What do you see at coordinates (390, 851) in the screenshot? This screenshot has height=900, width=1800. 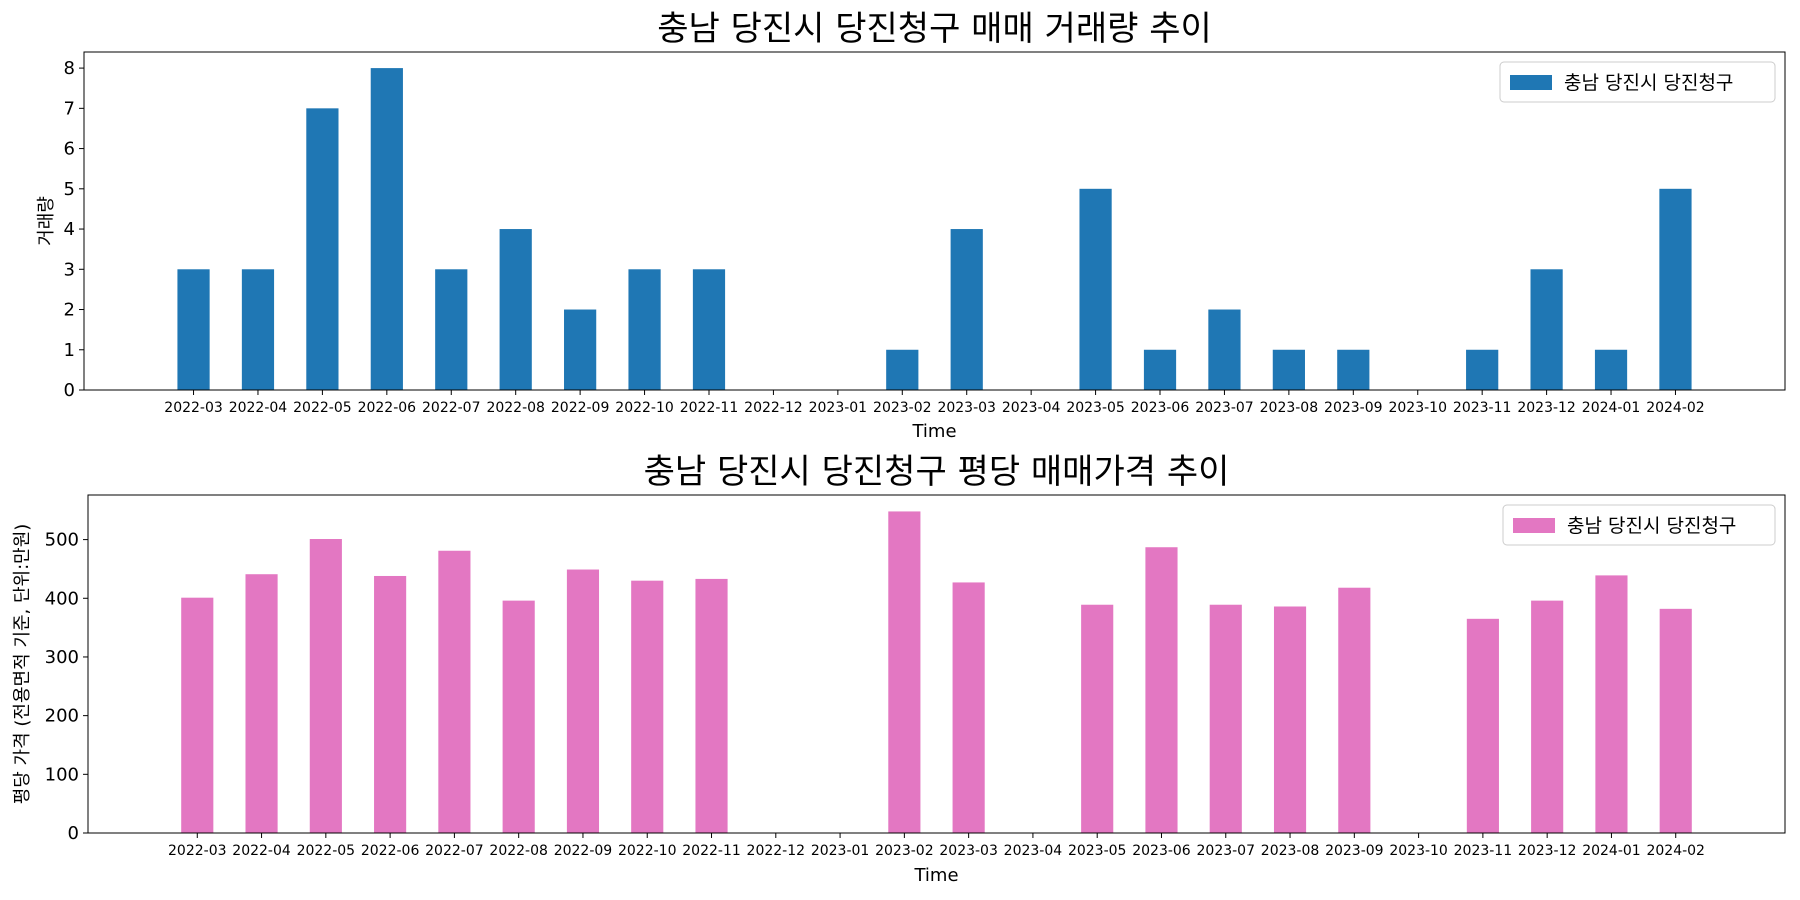 I see `chart-2-x-tick-label: 2022-06` at bounding box center [390, 851].